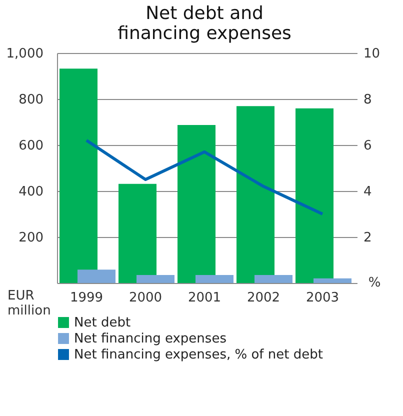  I want to click on y-axis-title: EUR million, so click(29, 303).